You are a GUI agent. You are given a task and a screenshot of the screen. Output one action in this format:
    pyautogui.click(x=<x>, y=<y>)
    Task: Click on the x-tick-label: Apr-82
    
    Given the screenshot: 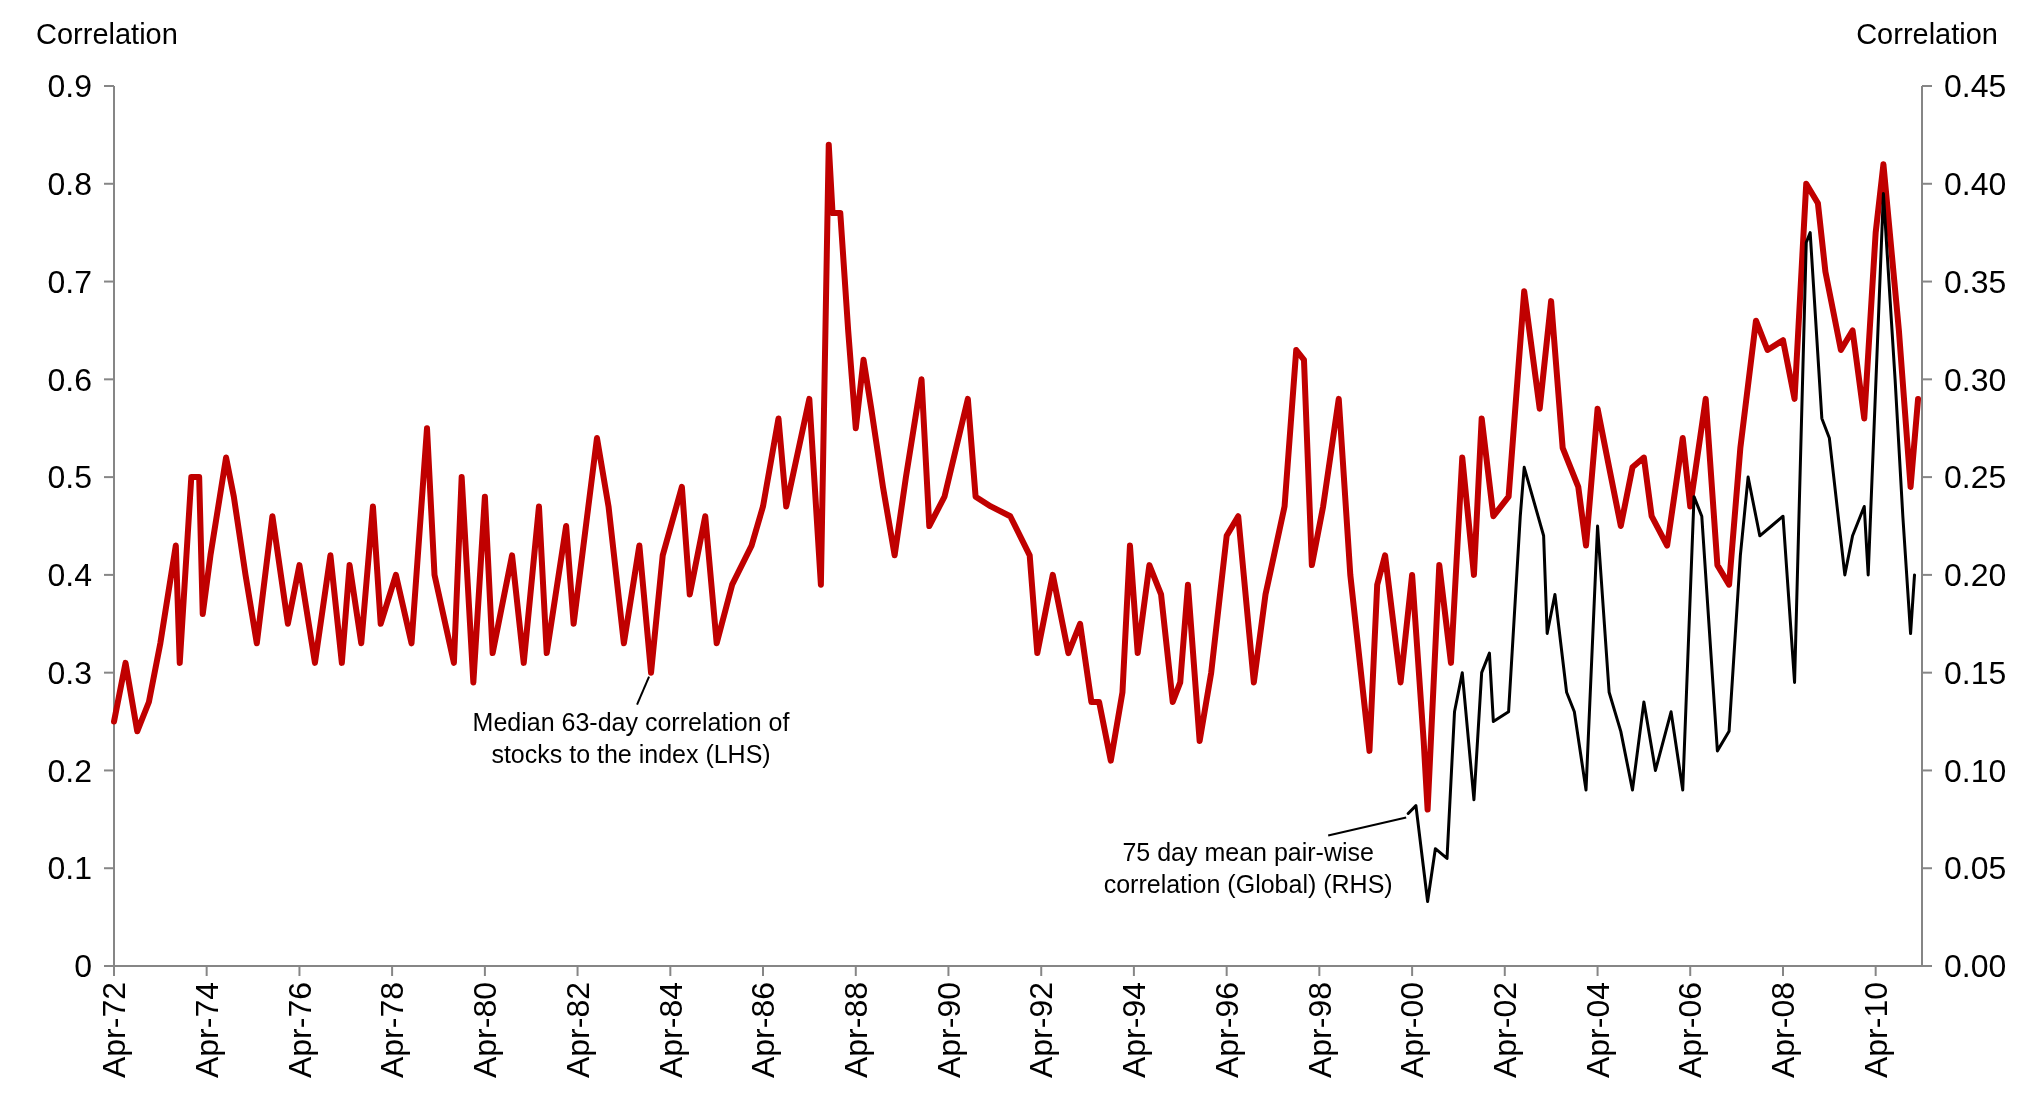 What is the action you would take?
    pyautogui.click(x=577, y=1030)
    